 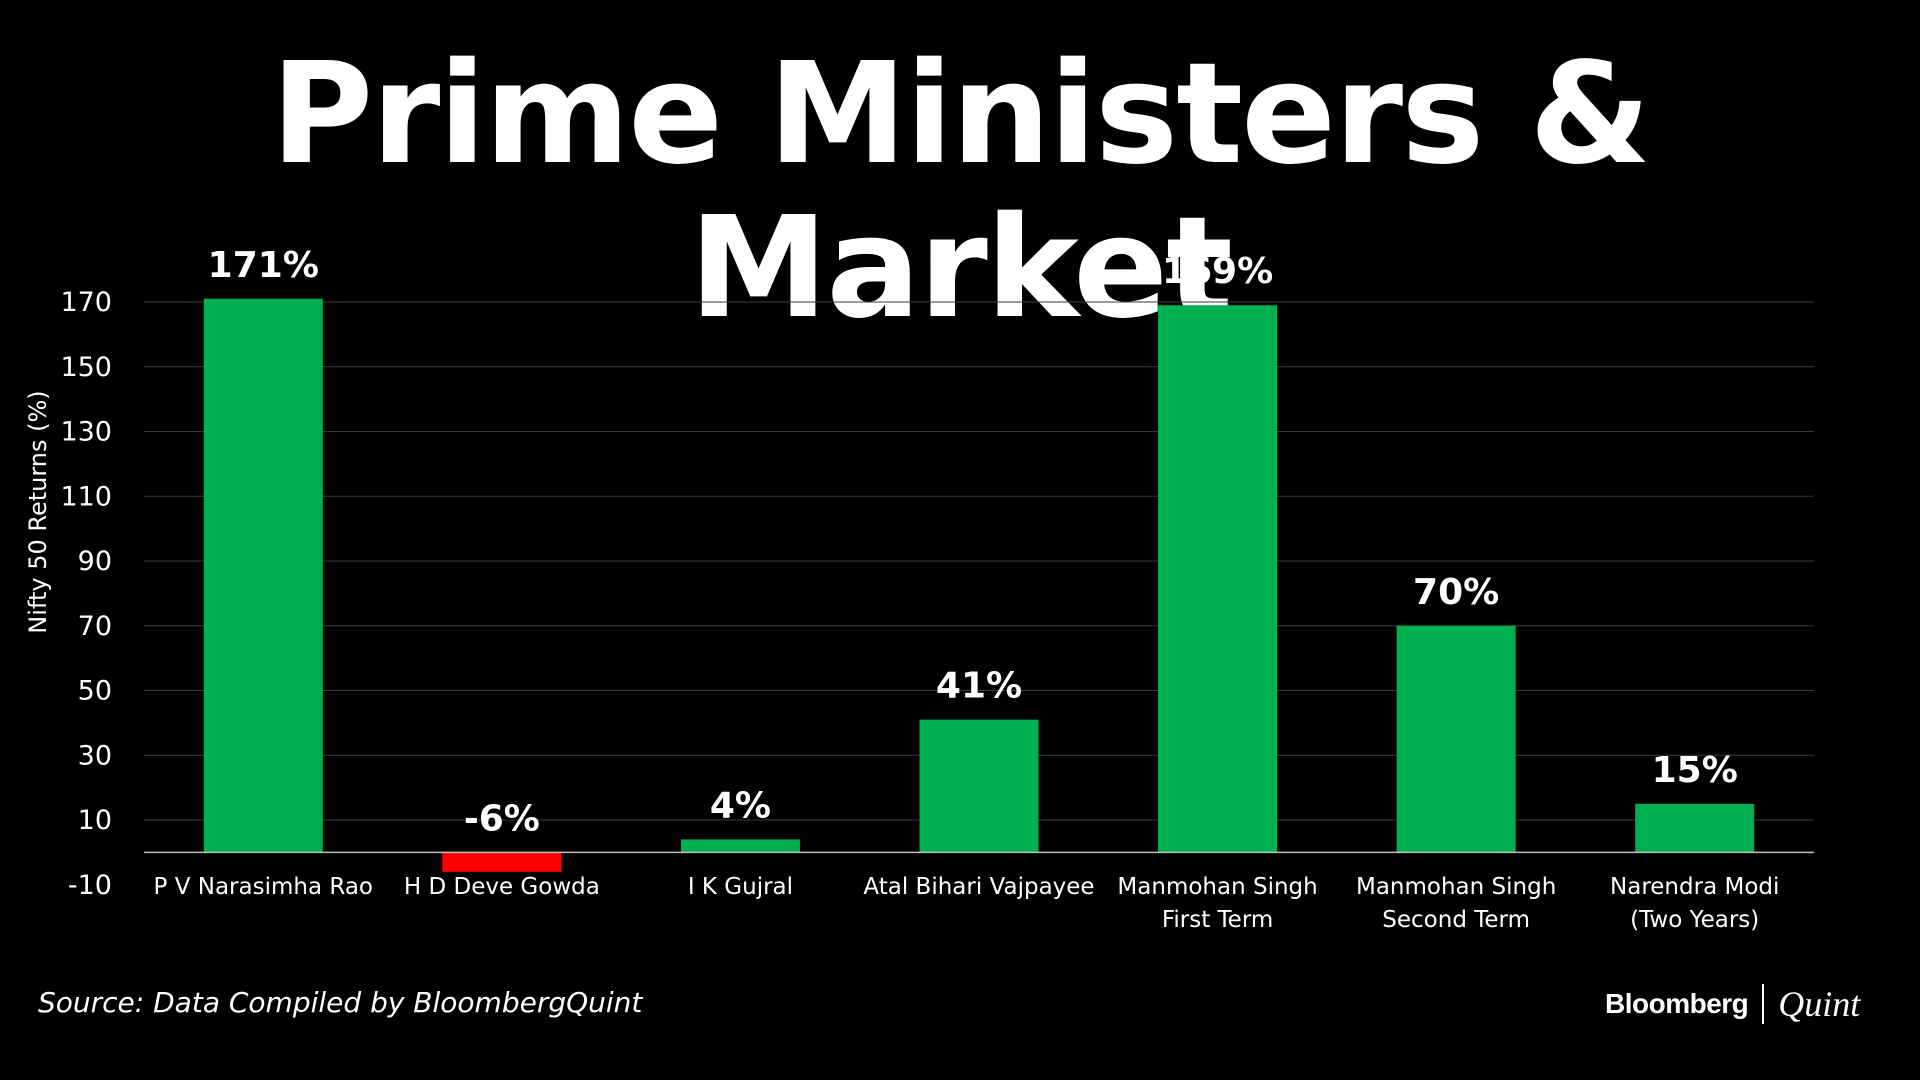 I want to click on data-label: 41%, so click(x=979, y=686).